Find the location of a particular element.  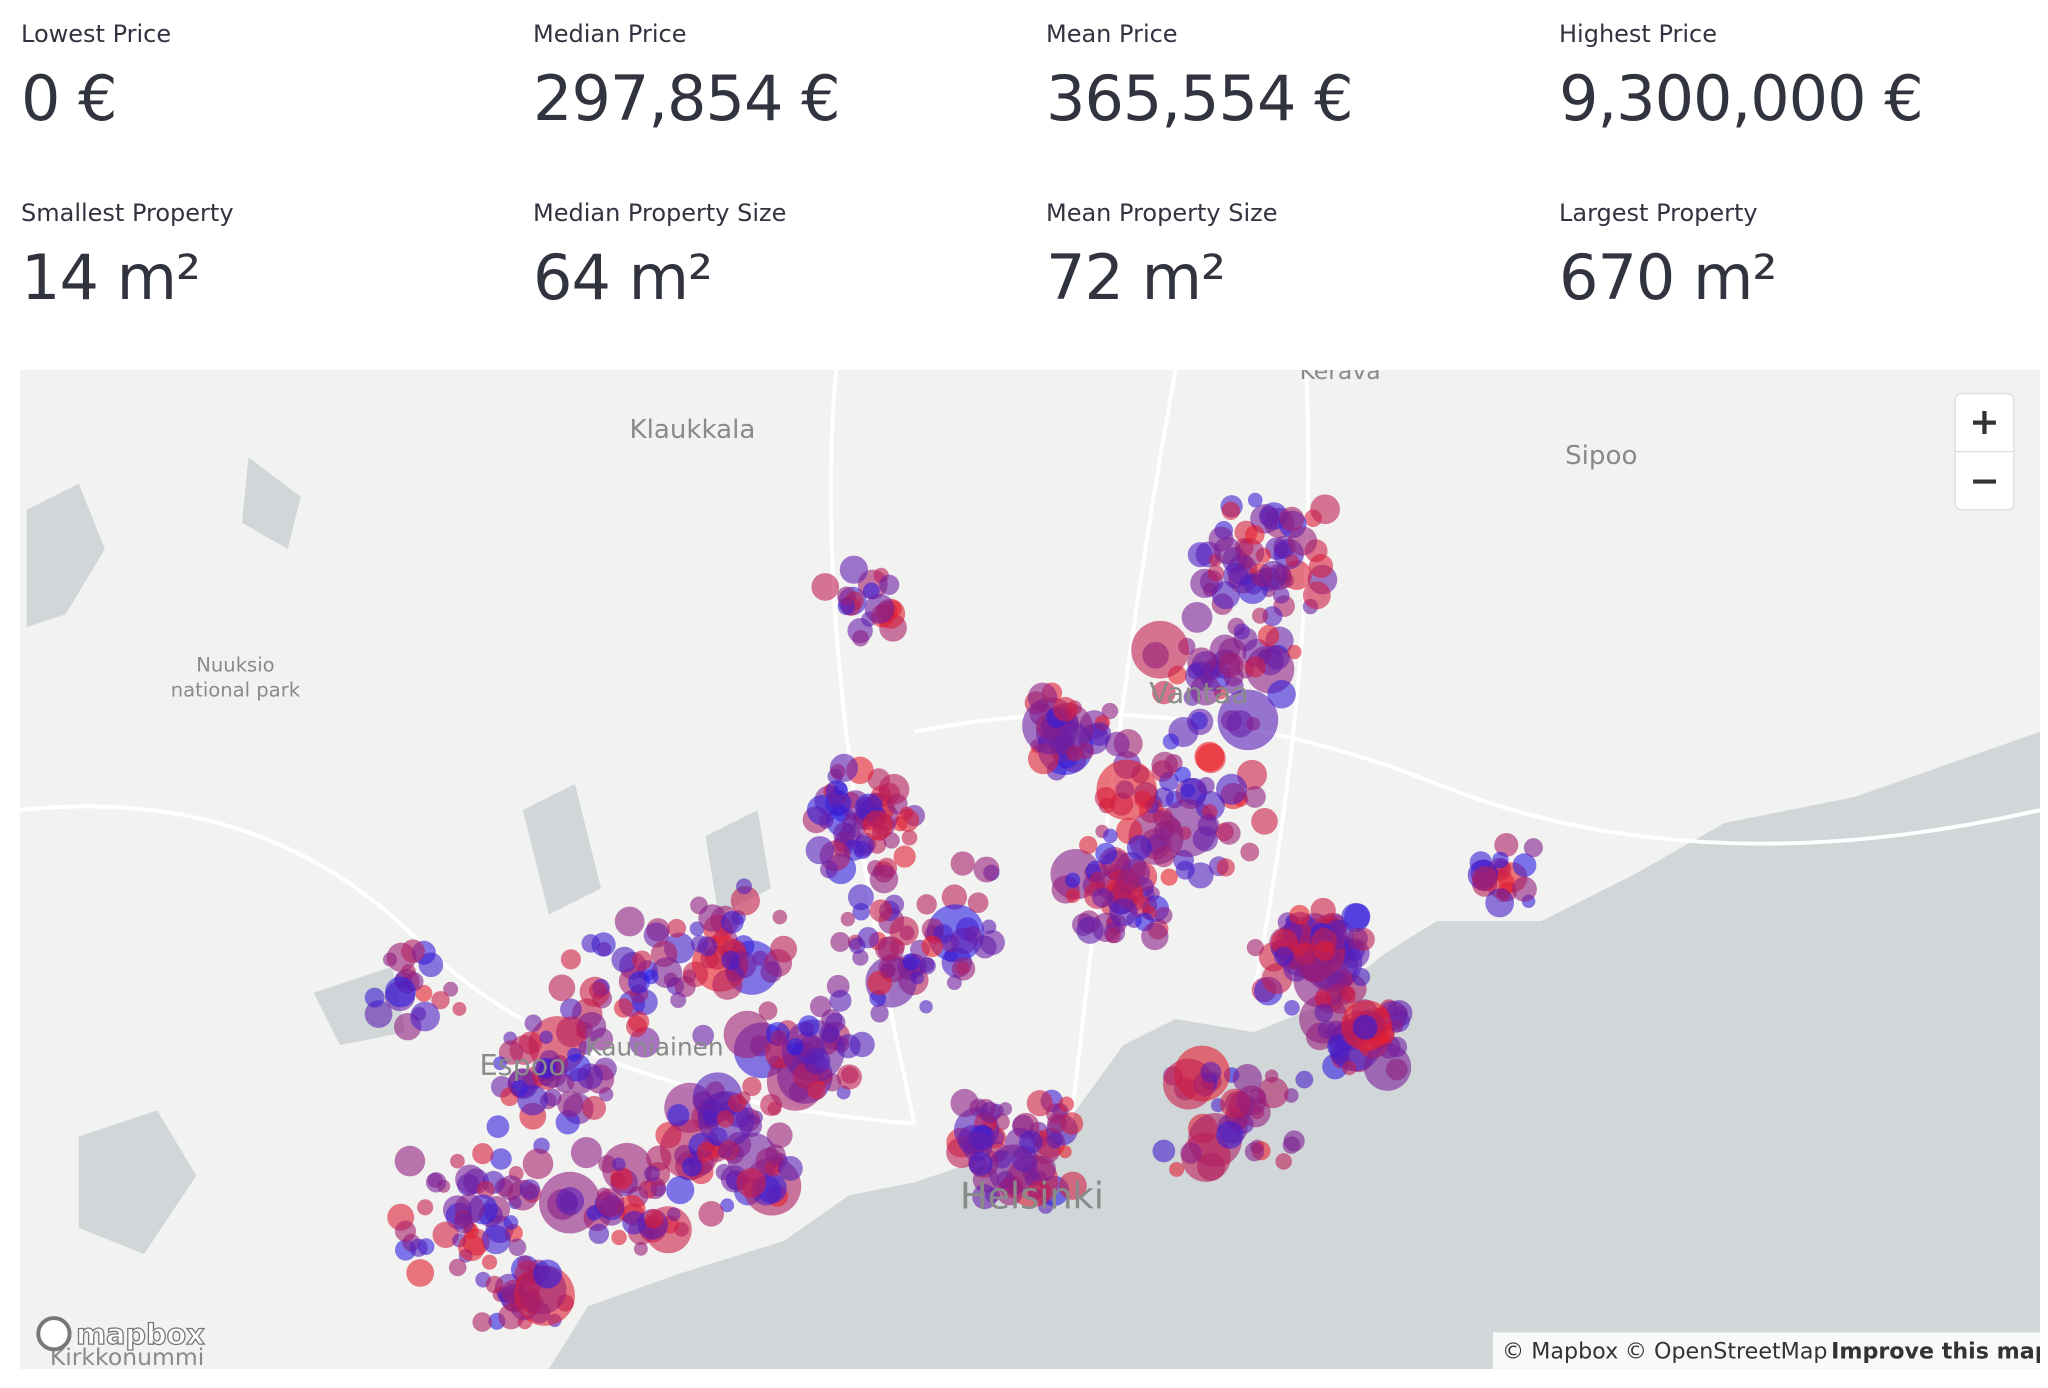

place-label: Kauniainen is located at coordinates (655, 1047).